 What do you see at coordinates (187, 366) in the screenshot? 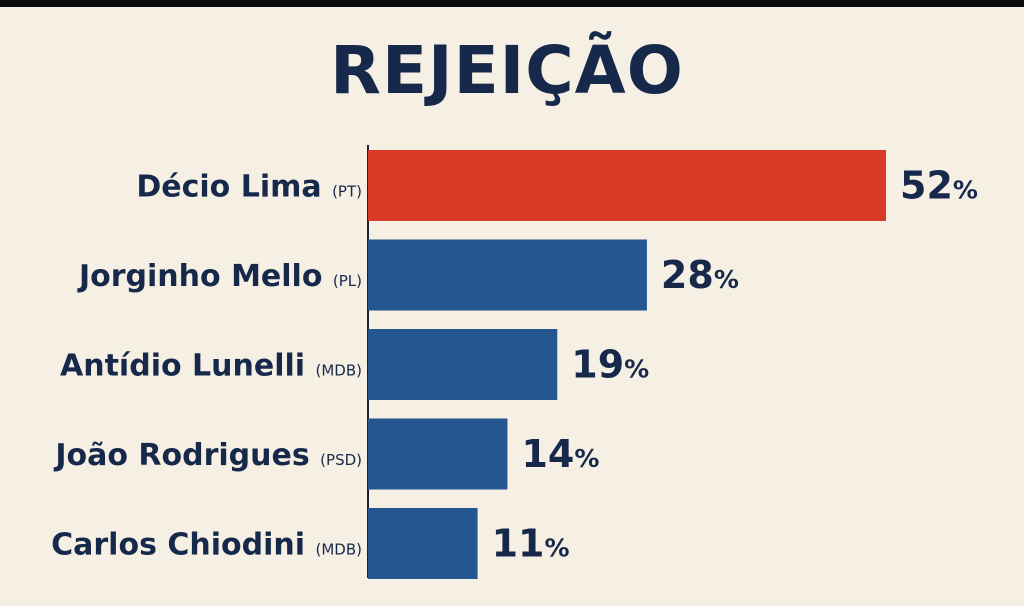
I see `candidate-name: Antídio Lunelli` at bounding box center [187, 366].